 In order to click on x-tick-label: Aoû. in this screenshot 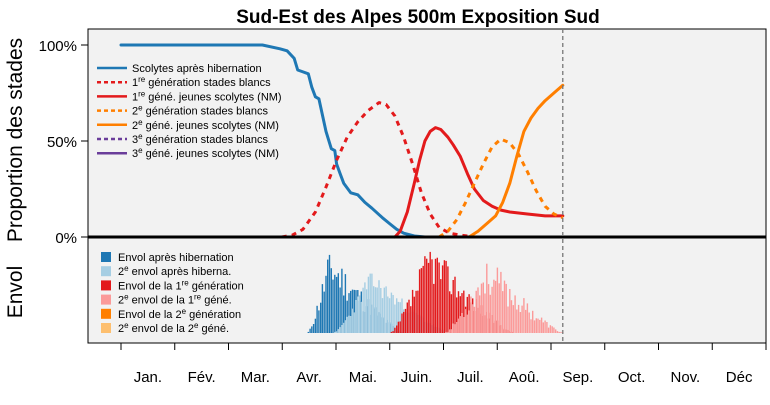, I will do `click(524, 377)`.